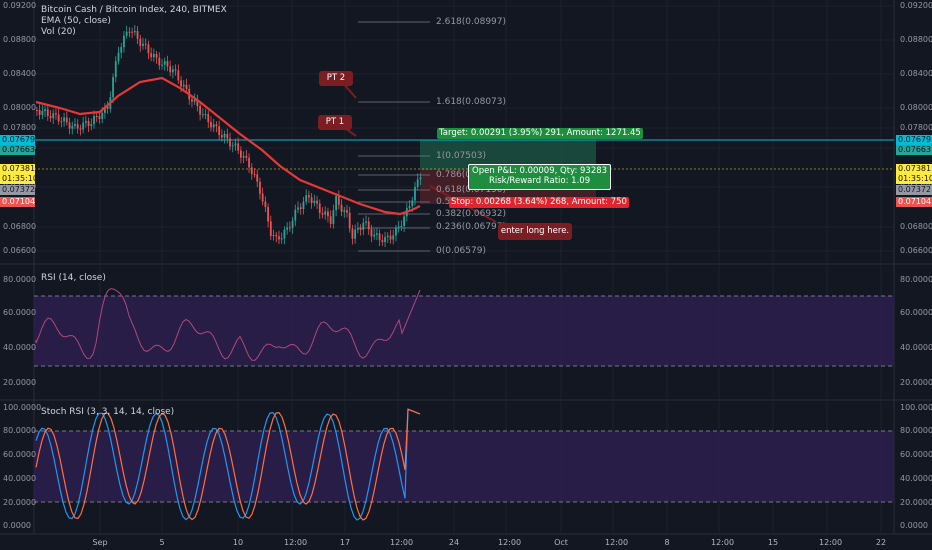  I want to click on time-axis-label: Sep, so click(100, 542).